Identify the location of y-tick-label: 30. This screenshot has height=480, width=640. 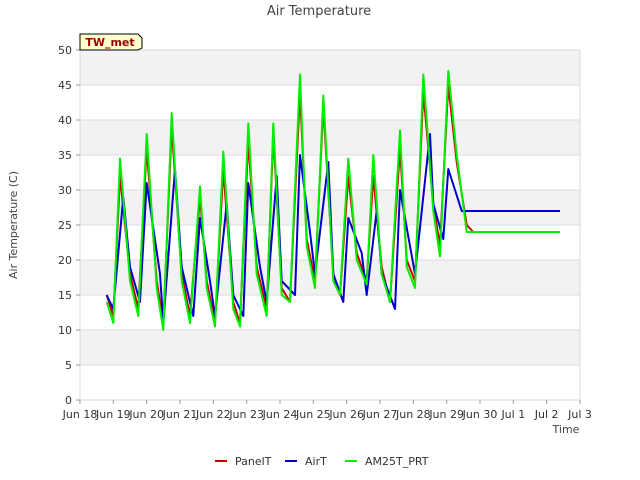
(65, 190).